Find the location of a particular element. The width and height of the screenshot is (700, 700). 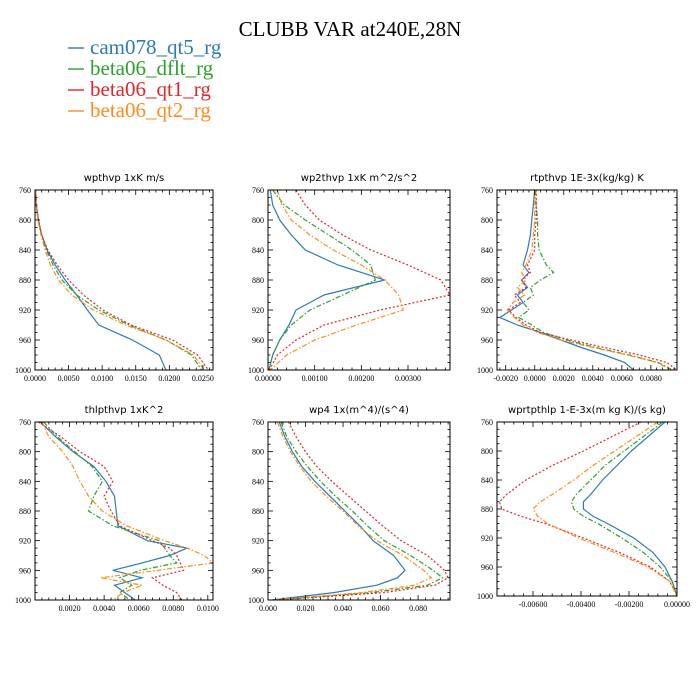

x-tick-label: 0.000 is located at coordinates (268, 608).